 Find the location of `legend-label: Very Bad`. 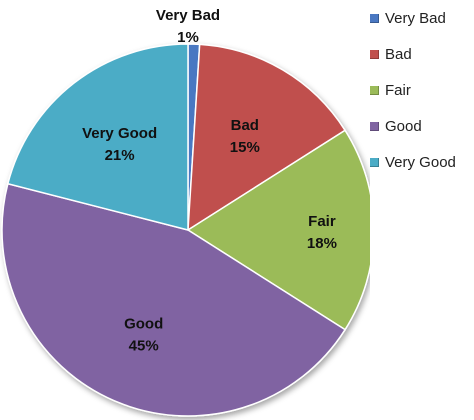

legend-label: Very Bad is located at coordinates (415, 18).